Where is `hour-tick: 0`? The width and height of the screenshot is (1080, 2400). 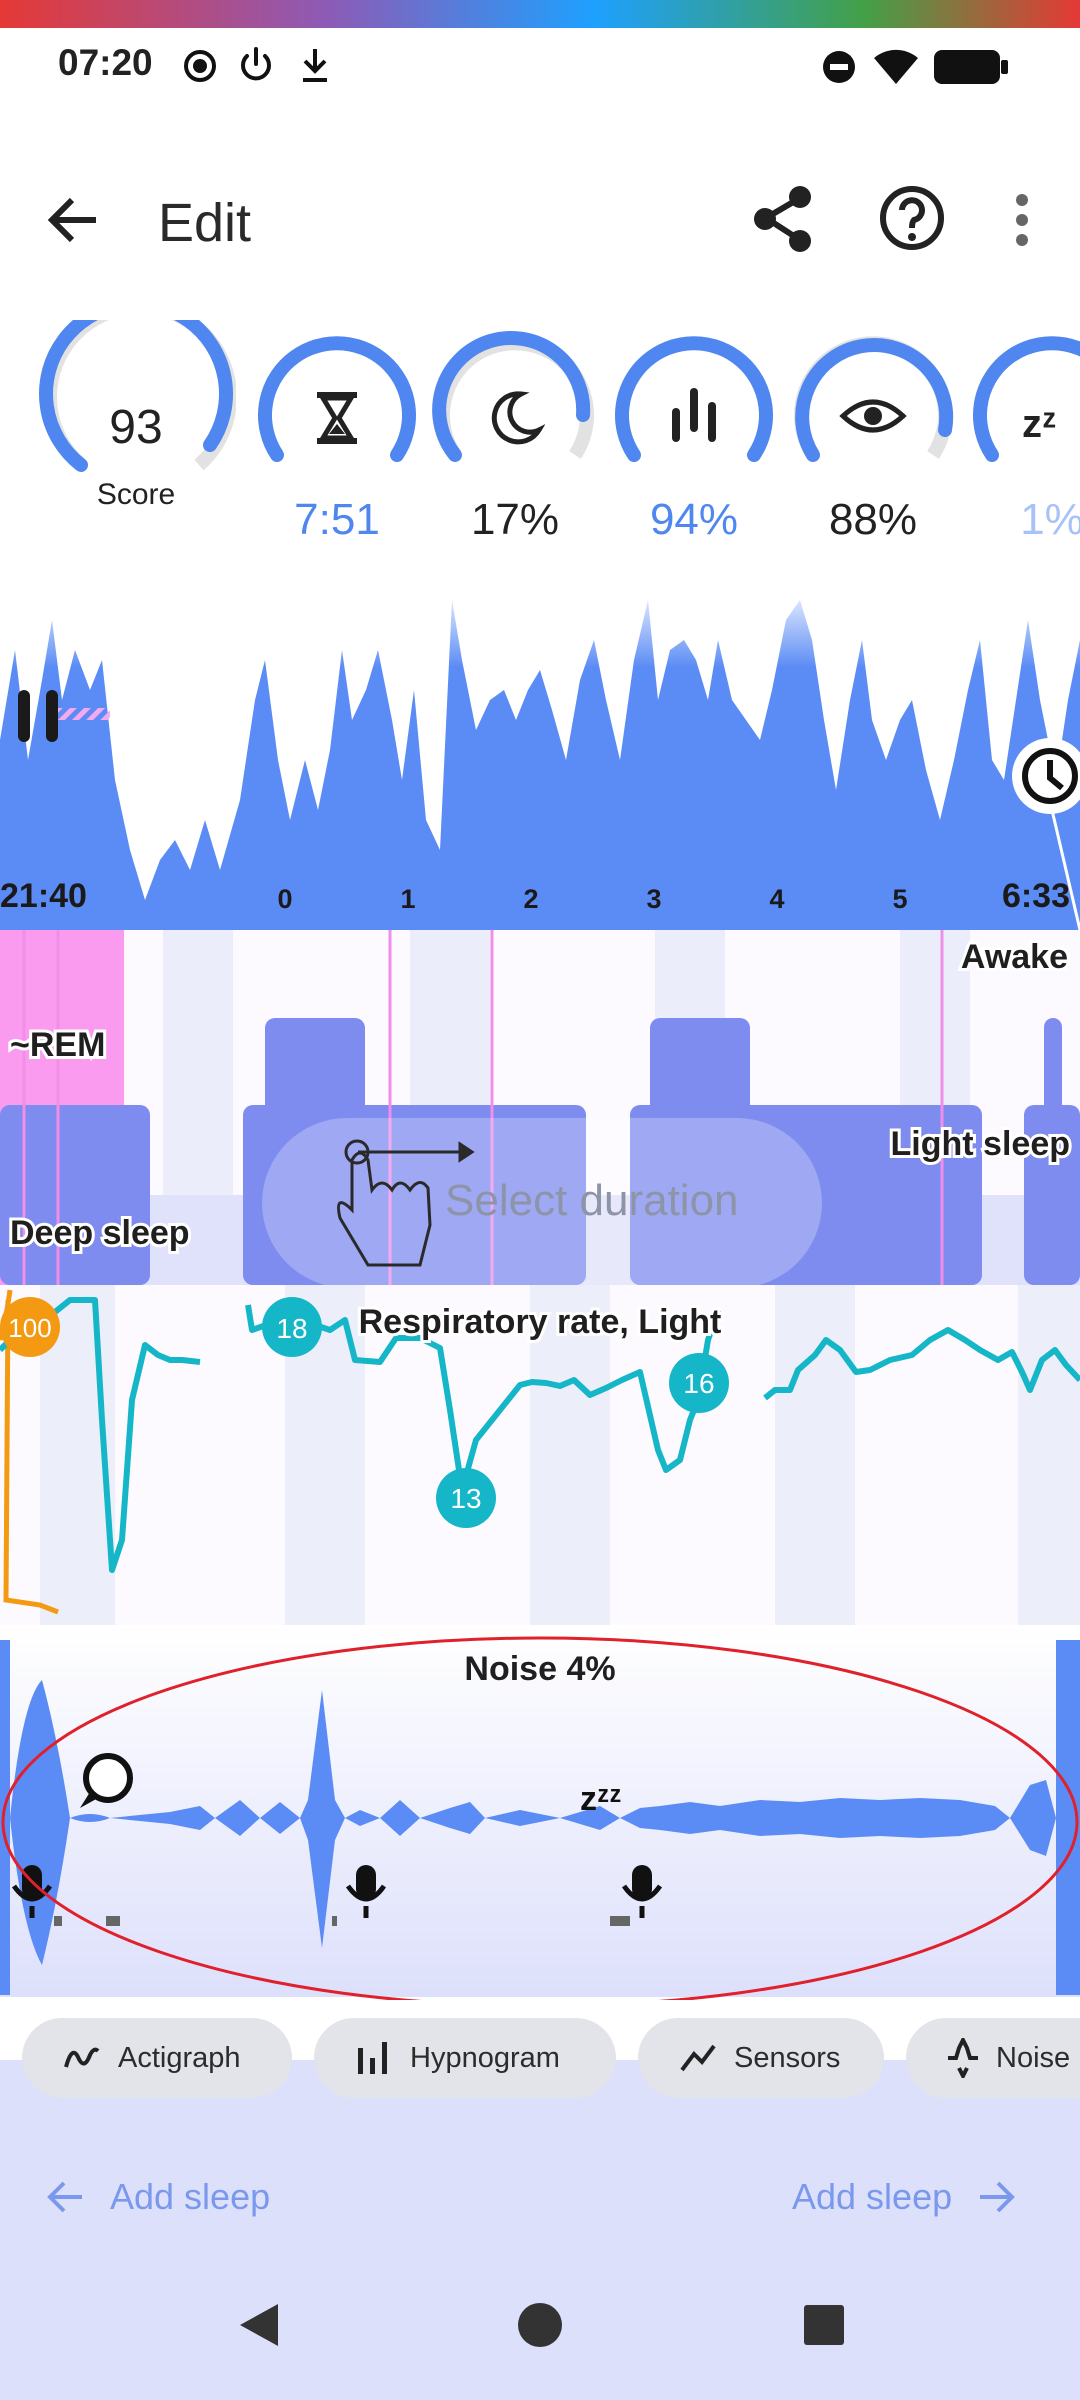
hour-tick: 0 is located at coordinates (284, 899).